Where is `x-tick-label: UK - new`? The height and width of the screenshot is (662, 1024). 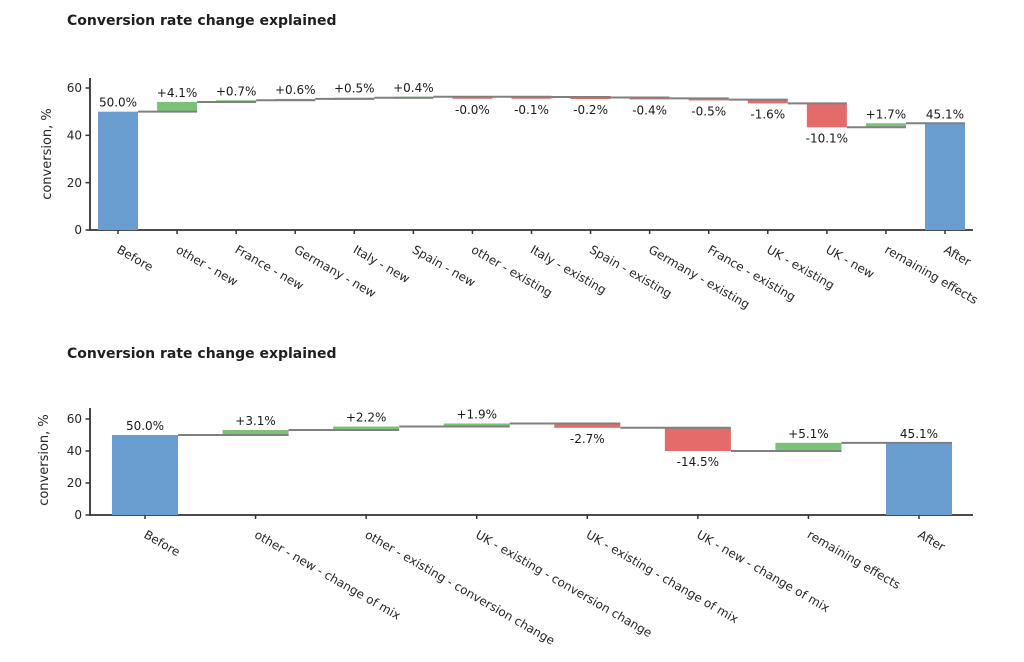 x-tick-label: UK - new is located at coordinates (849, 261).